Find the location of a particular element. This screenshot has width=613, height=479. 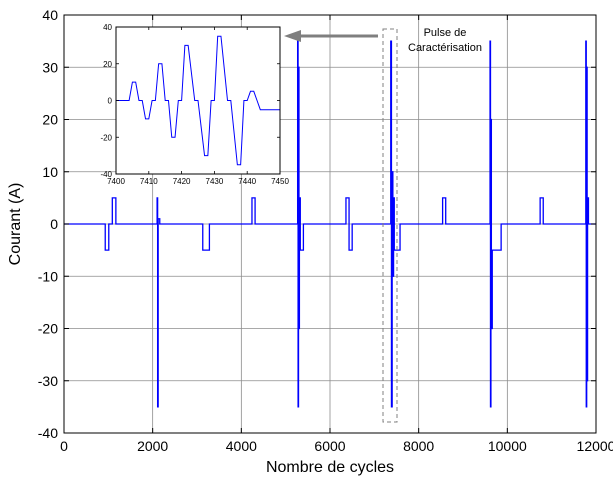

annotation-arrow-head is located at coordinates (292, 36).